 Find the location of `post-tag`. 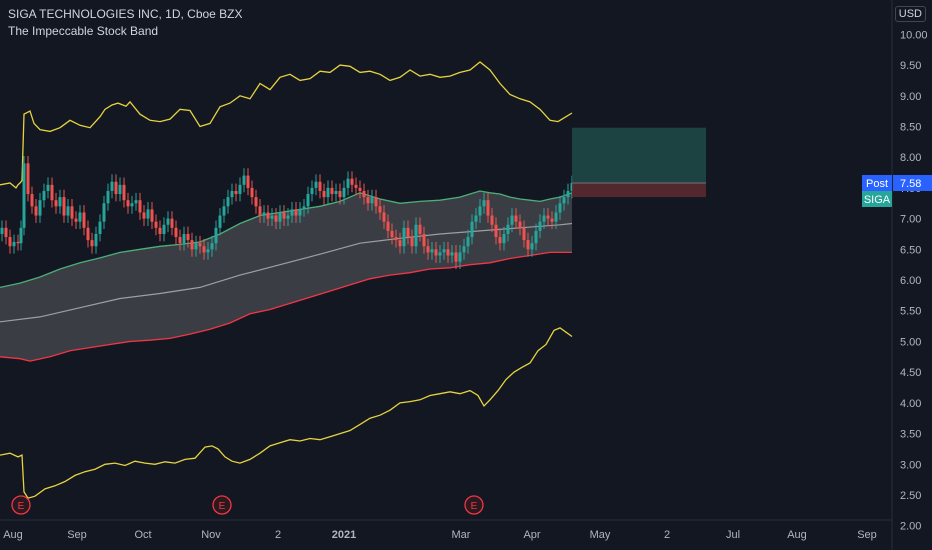

post-tag is located at coordinates (877, 182).